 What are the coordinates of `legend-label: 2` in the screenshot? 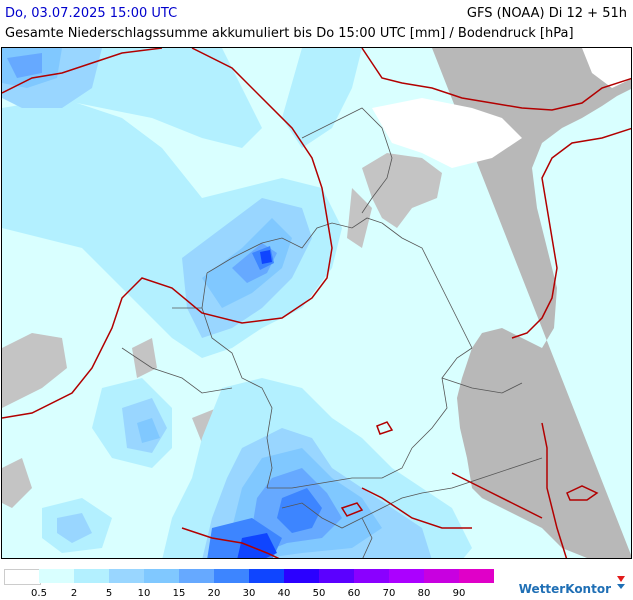 It's located at (74, 593).